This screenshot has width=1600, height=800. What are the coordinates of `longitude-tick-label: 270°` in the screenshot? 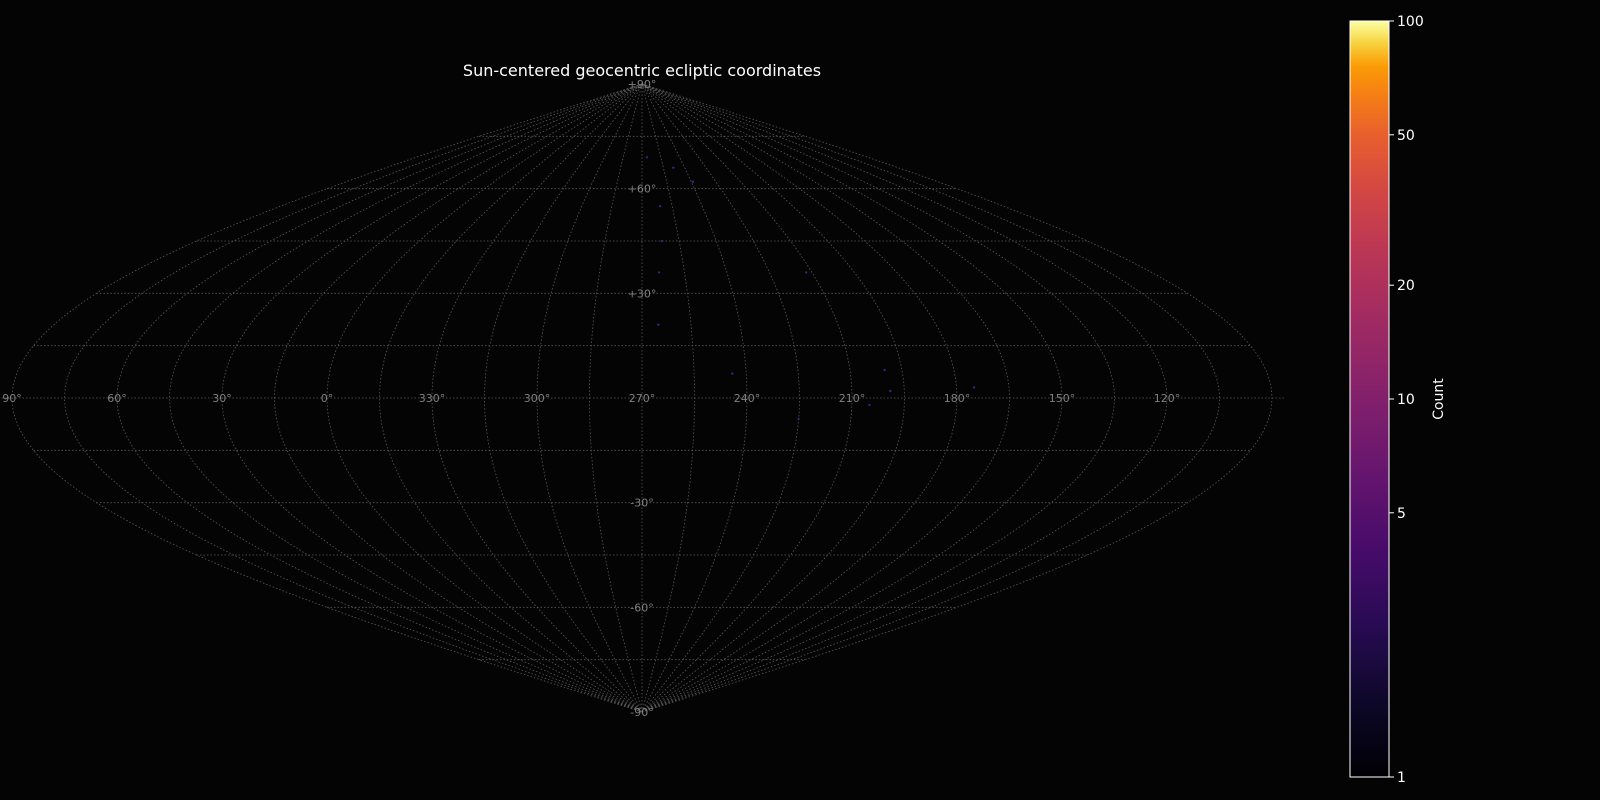 It's located at (642, 398).